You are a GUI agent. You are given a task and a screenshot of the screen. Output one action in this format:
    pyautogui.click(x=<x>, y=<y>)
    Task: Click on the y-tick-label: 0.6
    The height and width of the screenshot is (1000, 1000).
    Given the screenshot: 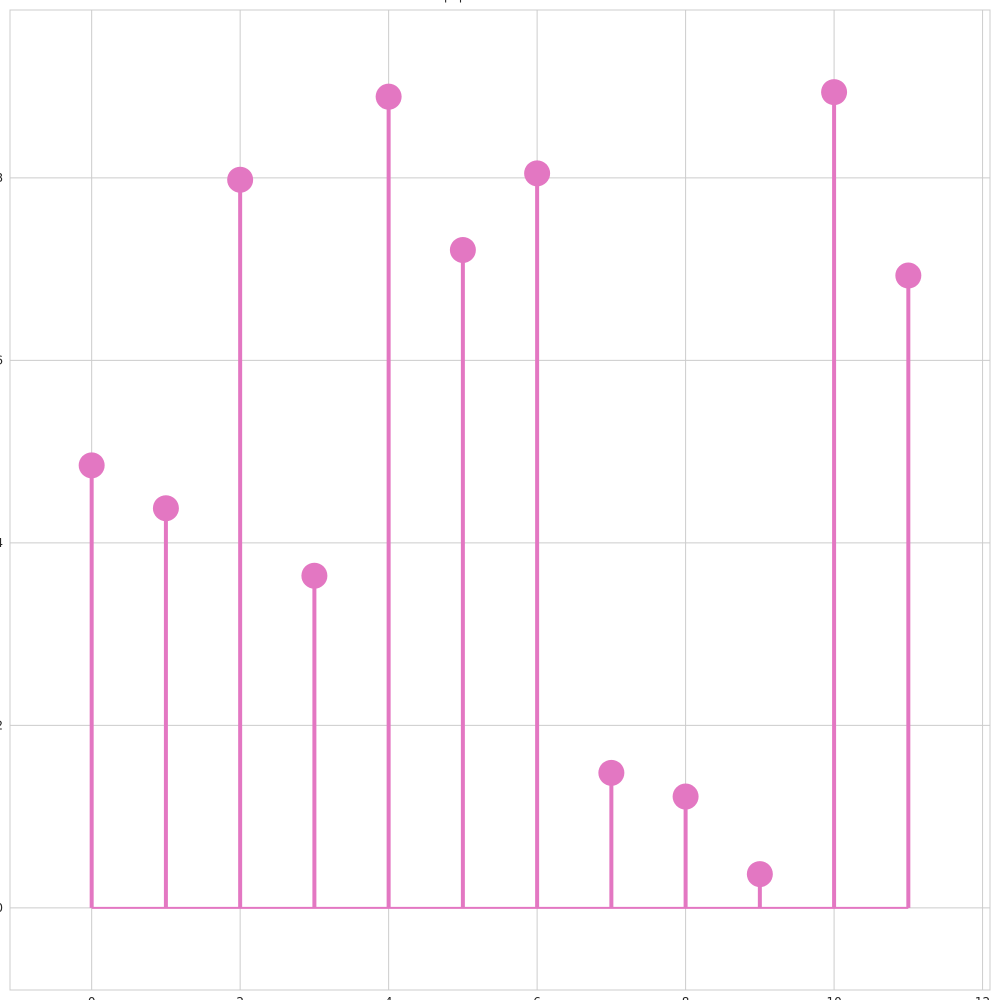 What is the action you would take?
    pyautogui.click(x=1, y=360)
    